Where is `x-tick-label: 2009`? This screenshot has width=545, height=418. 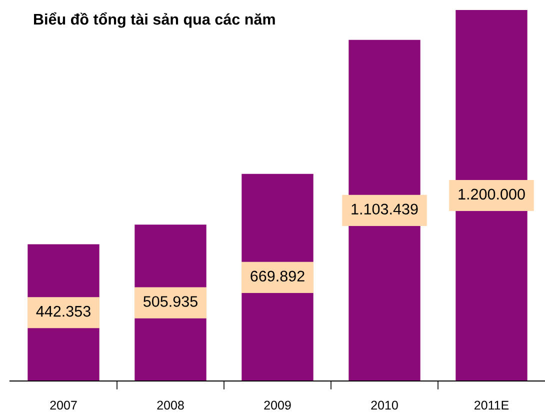
x-tick-label: 2009 is located at coordinates (277, 405).